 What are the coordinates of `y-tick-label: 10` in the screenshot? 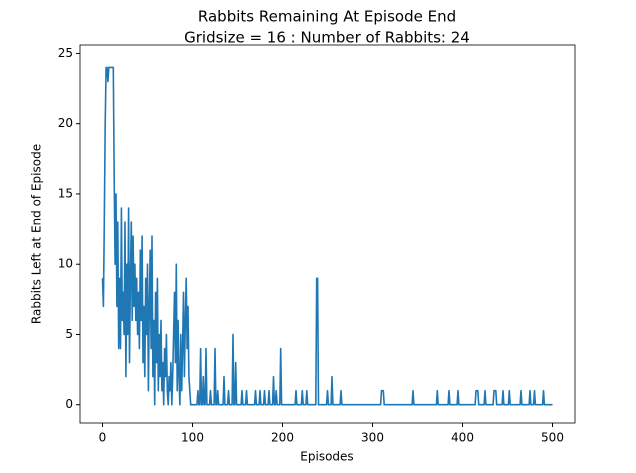 It's located at (65, 264).